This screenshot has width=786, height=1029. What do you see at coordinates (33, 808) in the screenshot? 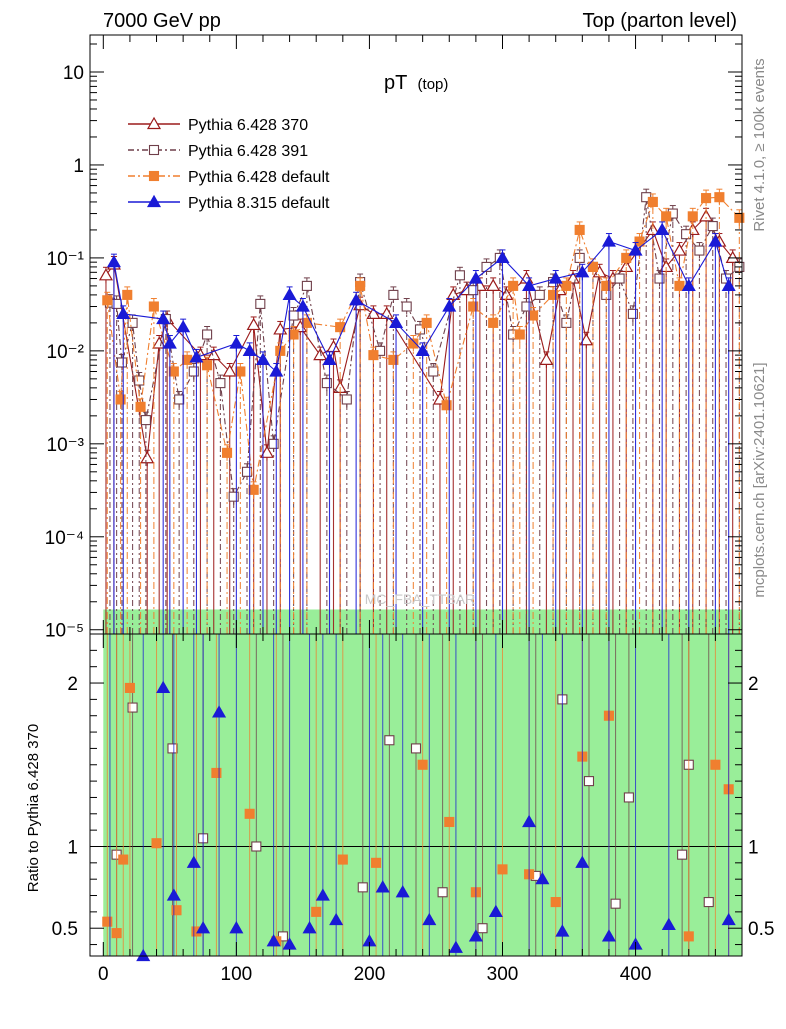
I see `ratio-ylabel: Ratio to Pythia 6.428 370` at bounding box center [33, 808].